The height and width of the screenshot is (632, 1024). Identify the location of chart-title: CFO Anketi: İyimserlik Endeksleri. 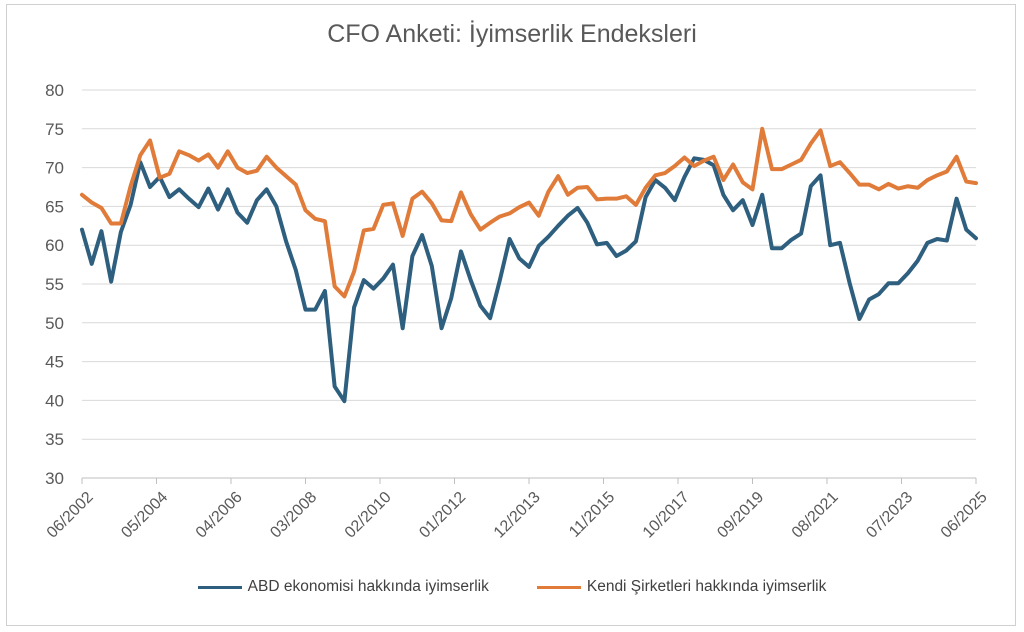
(512, 34).